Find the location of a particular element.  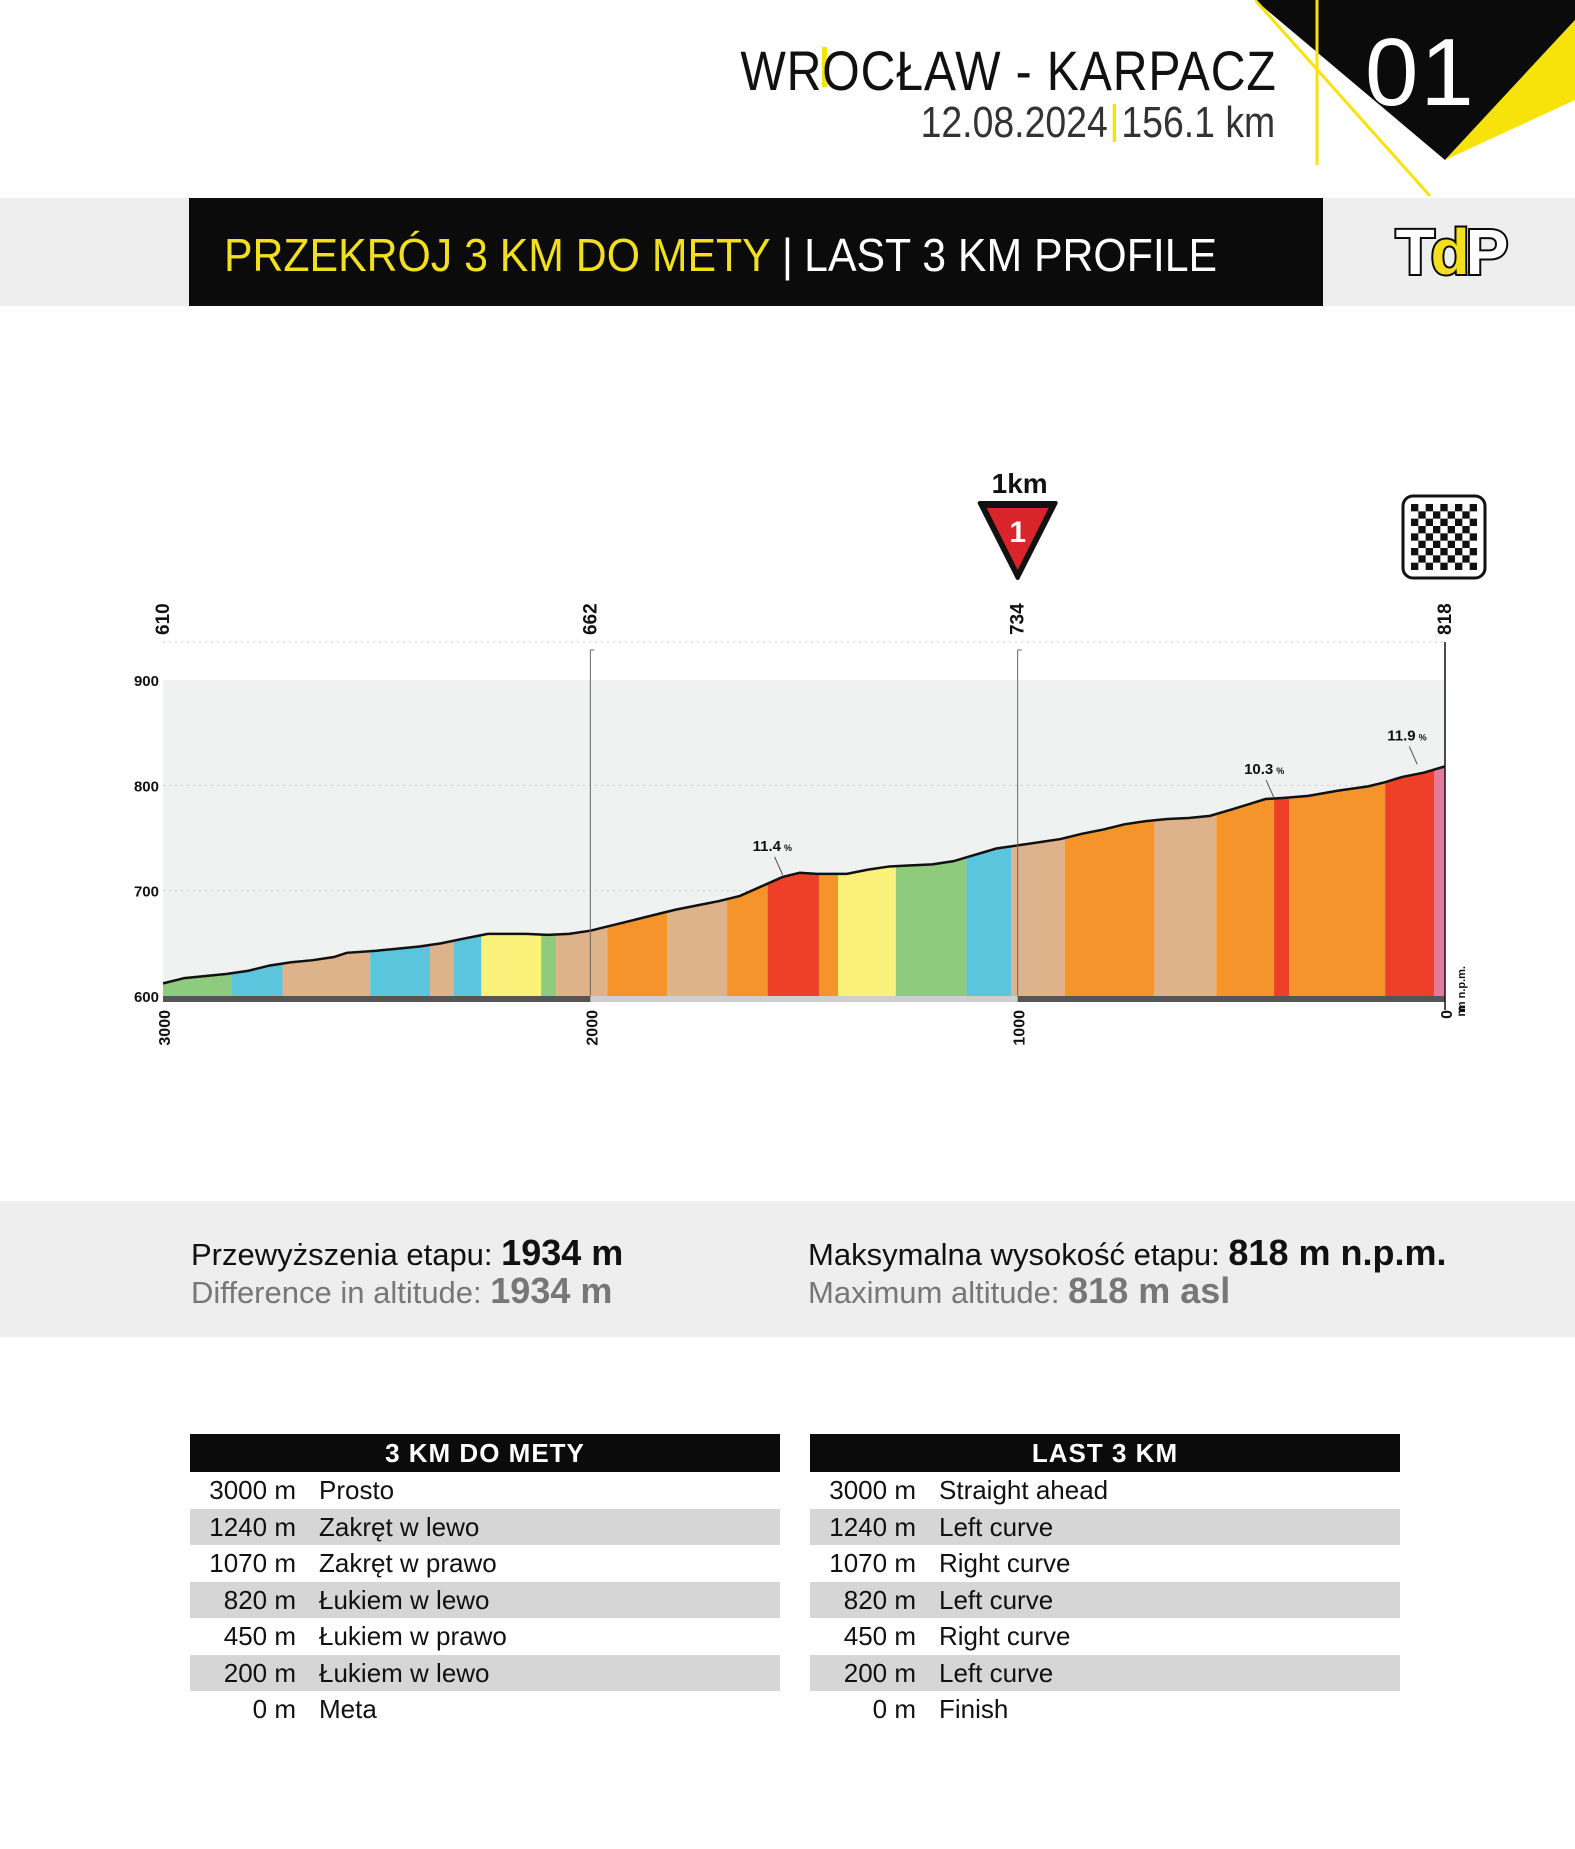

x-tick-label: 1000 is located at coordinates (1020, 1028).